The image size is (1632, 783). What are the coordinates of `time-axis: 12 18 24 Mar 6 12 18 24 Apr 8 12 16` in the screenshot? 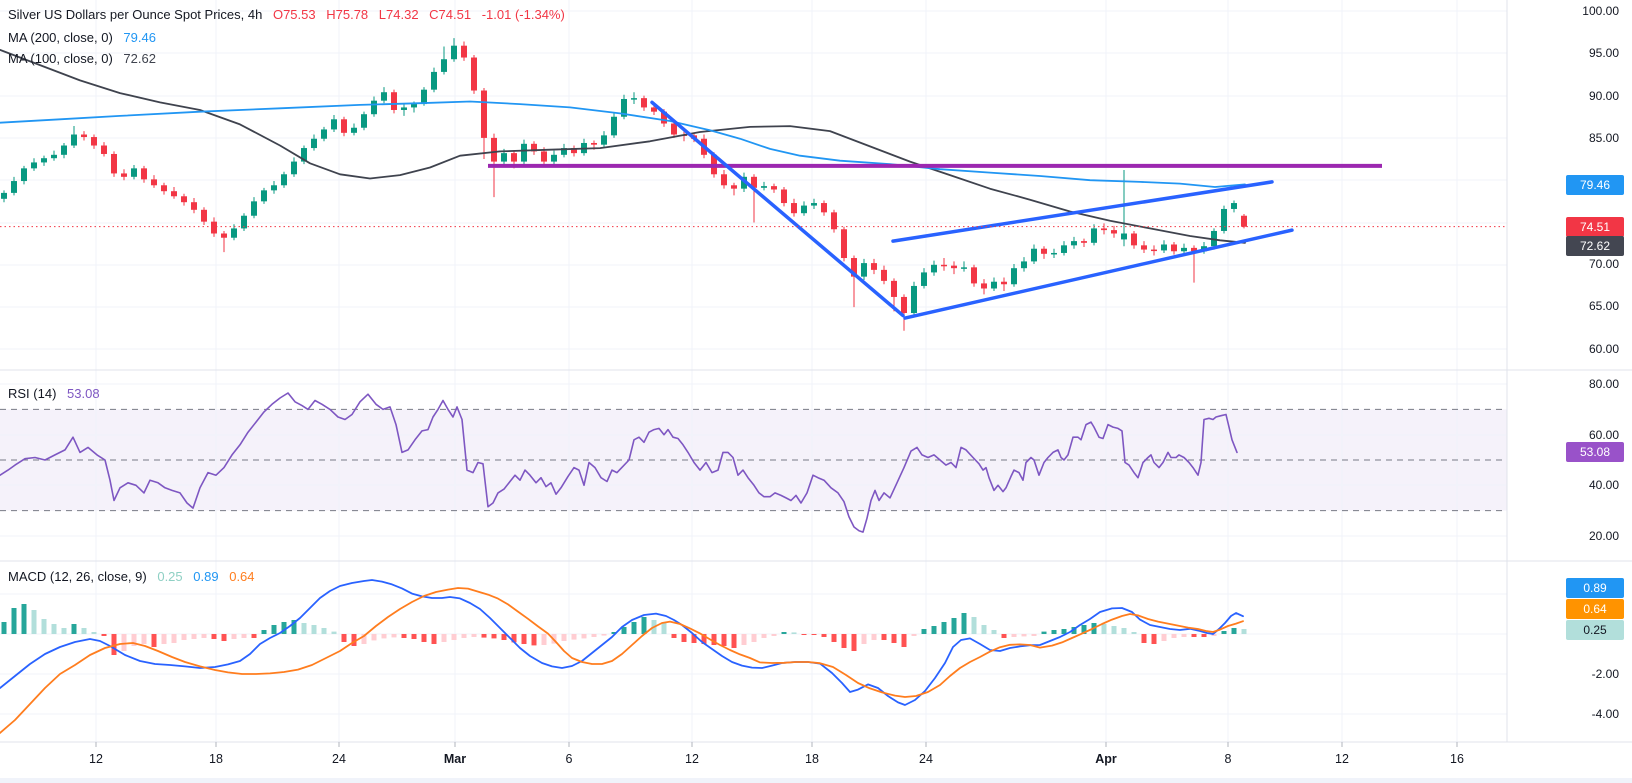 It's located at (816, 762).